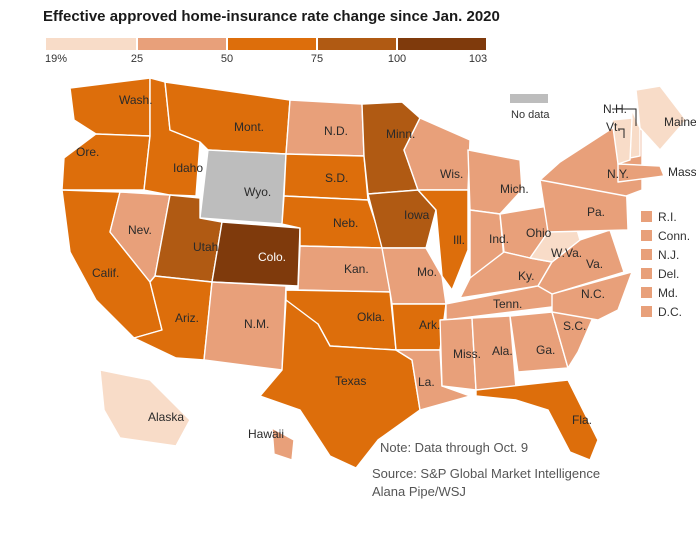 The height and width of the screenshot is (533, 696). What do you see at coordinates (646, 292) in the screenshot?
I see `swatch-md` at bounding box center [646, 292].